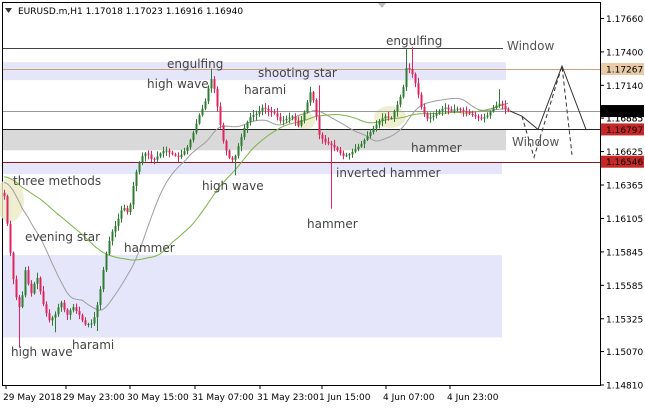  What do you see at coordinates (195, 64) in the screenshot?
I see `pattern-label: engulfing` at bounding box center [195, 64].